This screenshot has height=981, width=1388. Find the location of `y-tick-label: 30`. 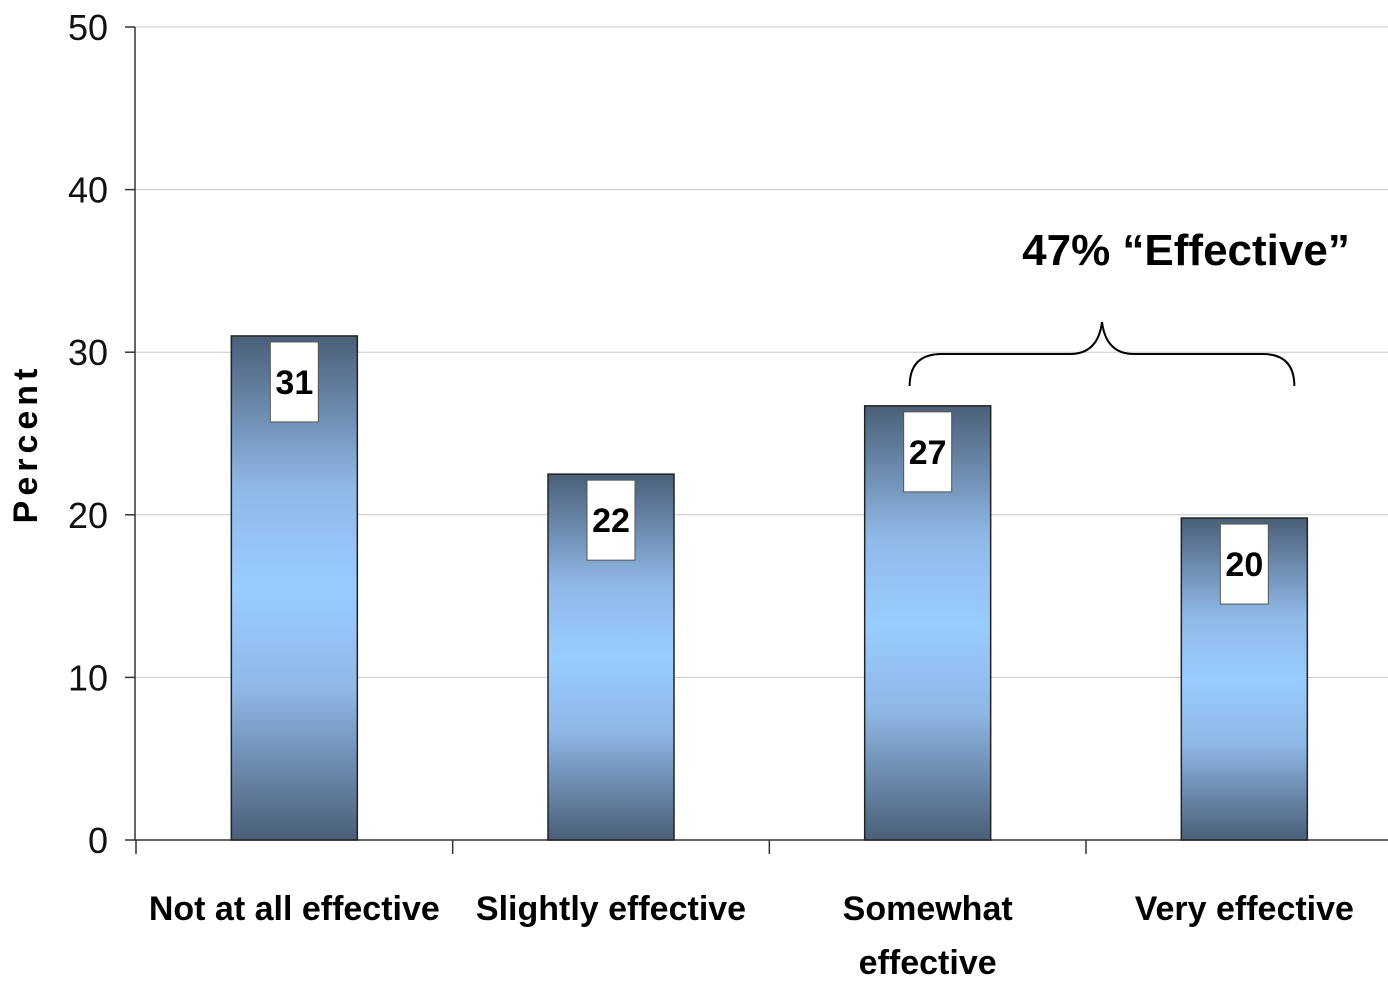

y-tick-label: 30 is located at coordinates (88, 352).